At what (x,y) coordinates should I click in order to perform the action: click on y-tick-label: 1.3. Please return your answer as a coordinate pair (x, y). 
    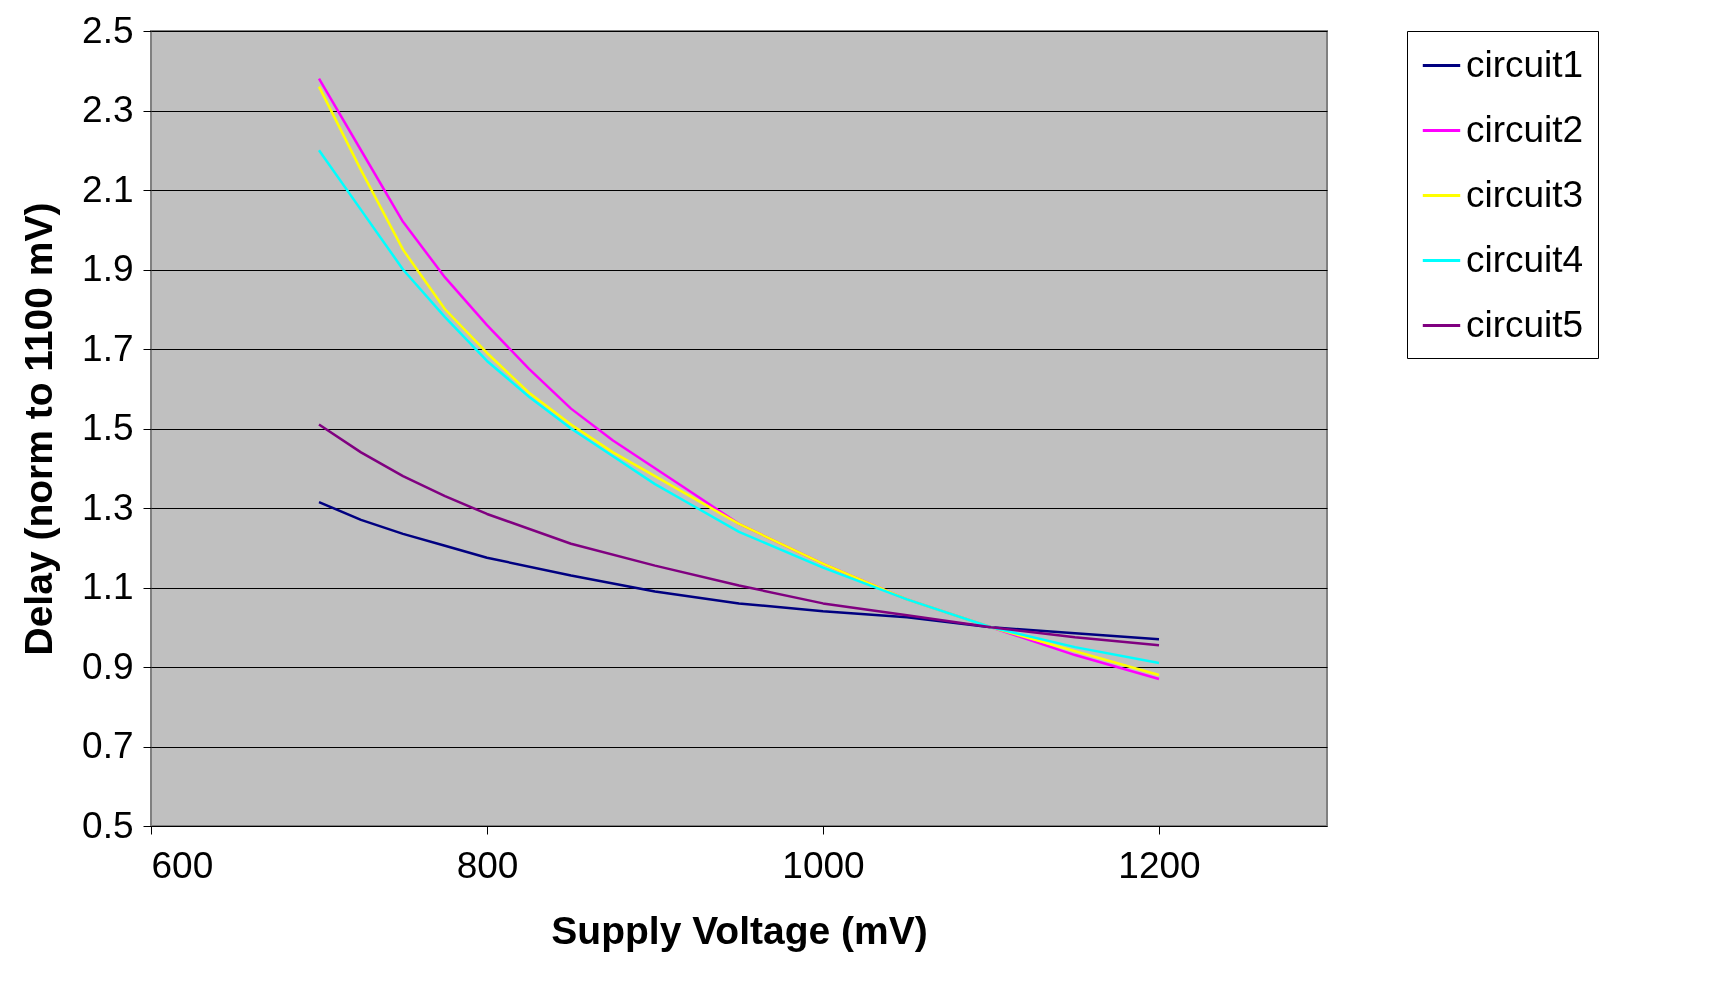
    Looking at the image, I should click on (108, 507).